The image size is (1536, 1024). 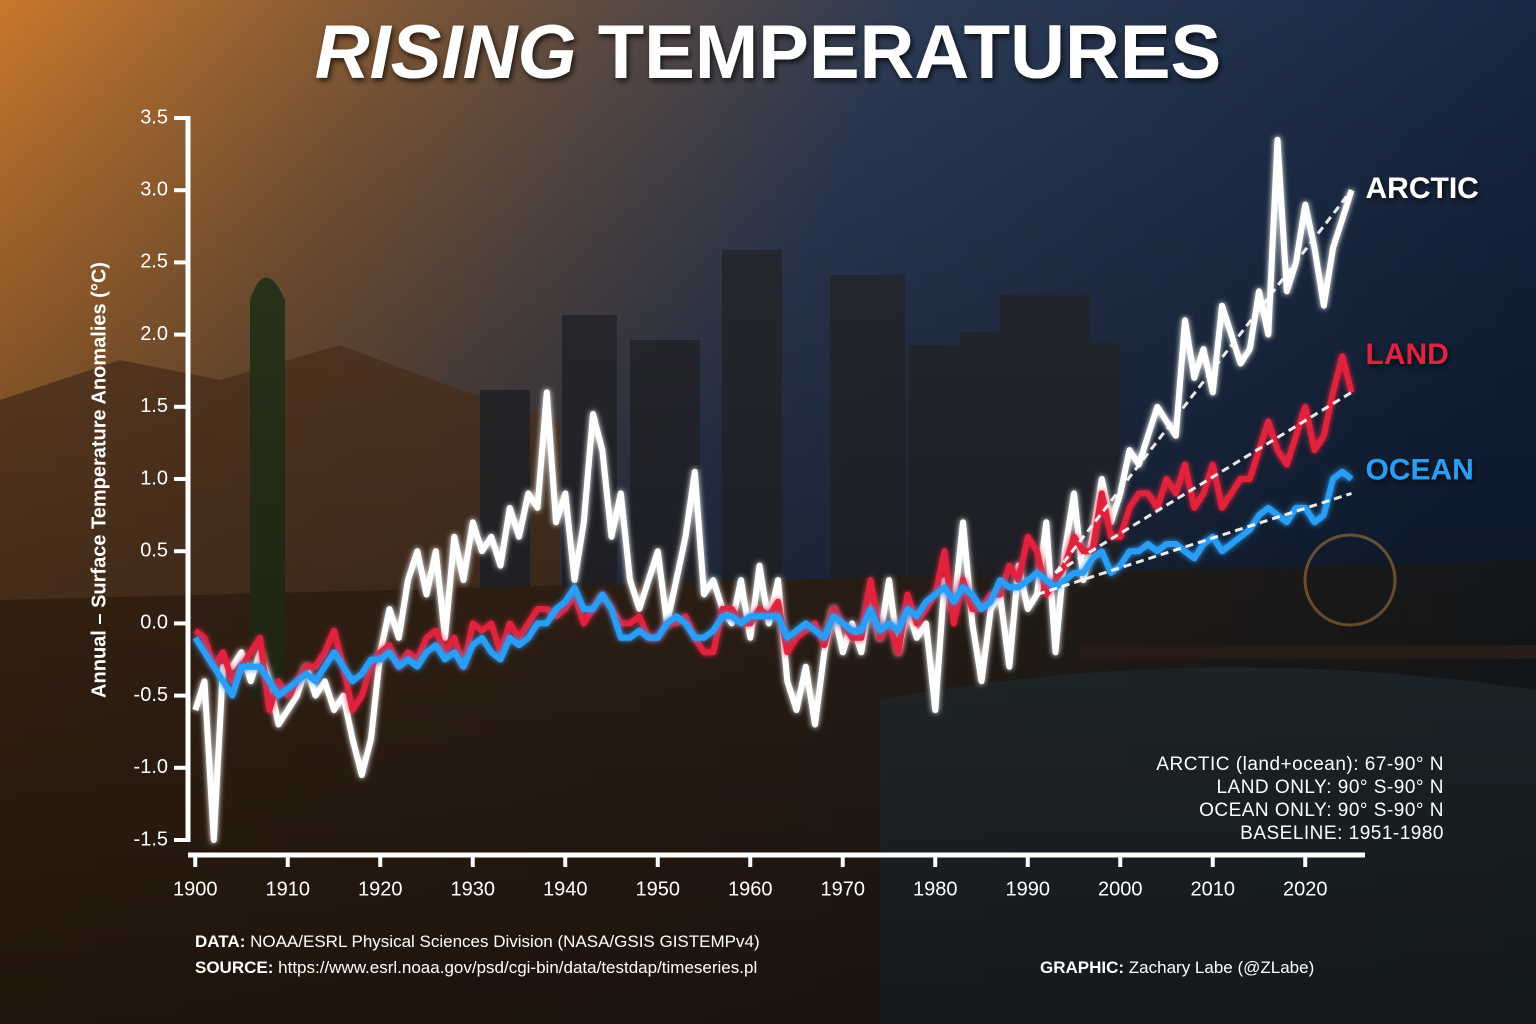 I want to click on footer-graphic-text: Zachary Labe (@ZLabe), so click(x=1221, y=967).